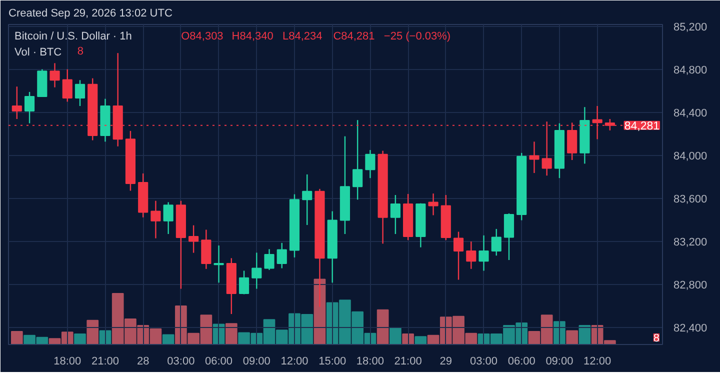 This screenshot has width=720, height=380. I want to click on y-tick-label: 82,800, so click(691, 285).